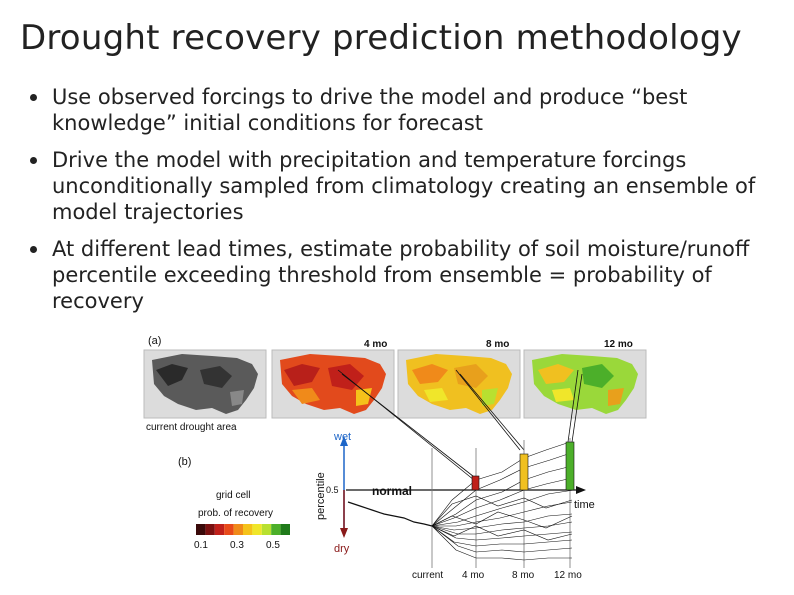 The image size is (794, 595). Describe the element at coordinates (460, 425) in the screenshot. I see `connector-lines` at that location.